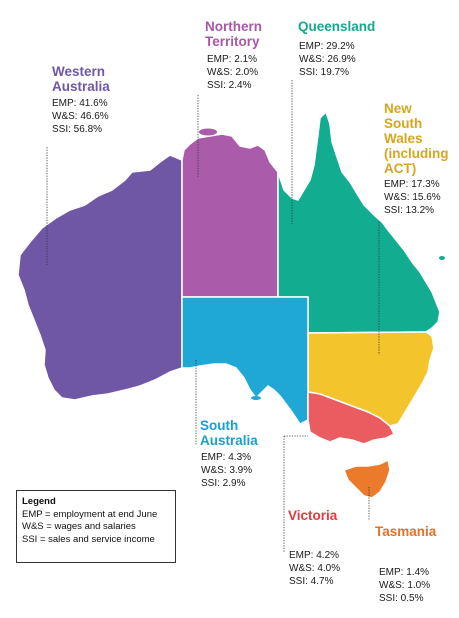  Describe the element at coordinates (337, 26) in the screenshot. I see `region-title-qld: Queensland` at that location.